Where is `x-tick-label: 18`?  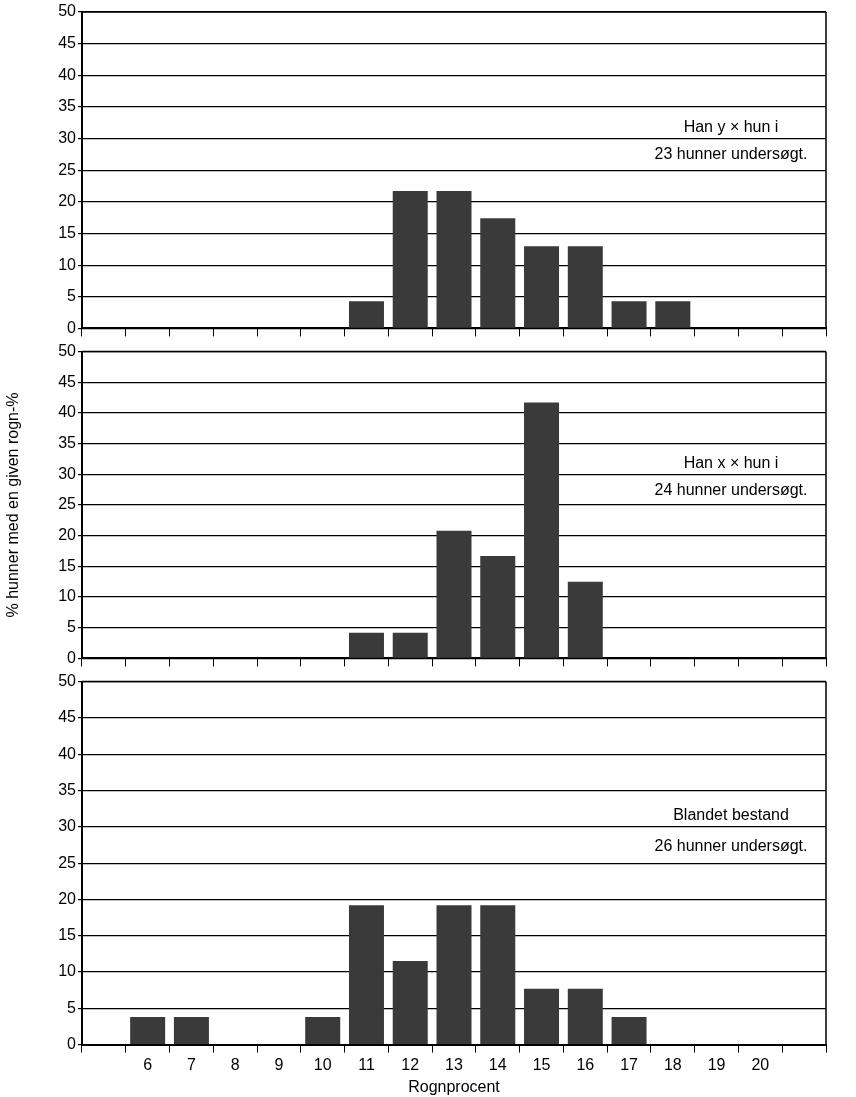
x-tick-label: 18 is located at coordinates (672, 1064).